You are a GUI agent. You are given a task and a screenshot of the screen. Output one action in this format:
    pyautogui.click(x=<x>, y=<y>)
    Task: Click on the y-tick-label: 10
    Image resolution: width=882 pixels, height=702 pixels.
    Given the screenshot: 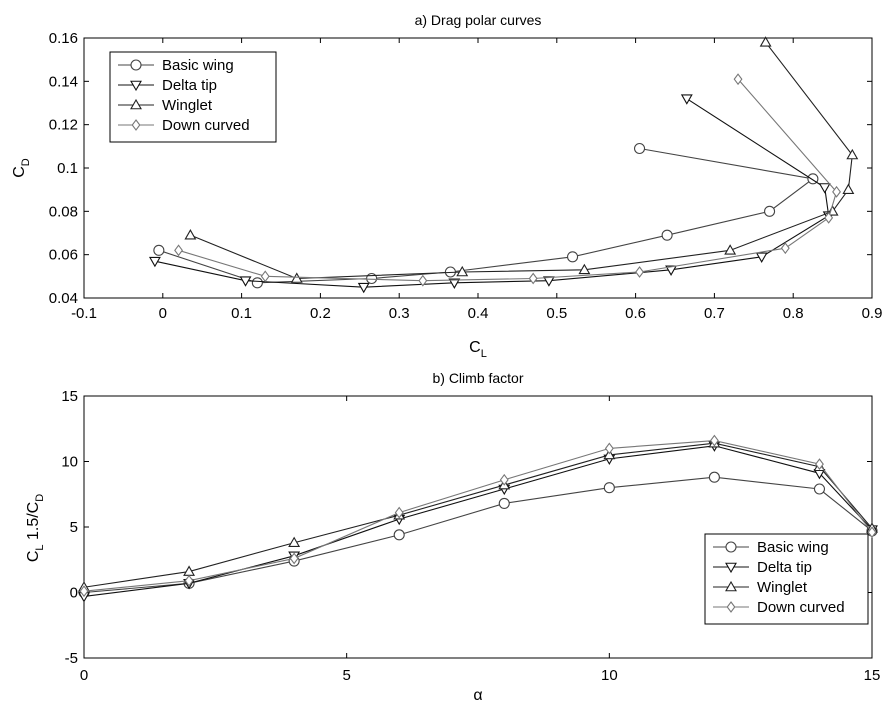 What is the action you would take?
    pyautogui.click(x=69, y=462)
    